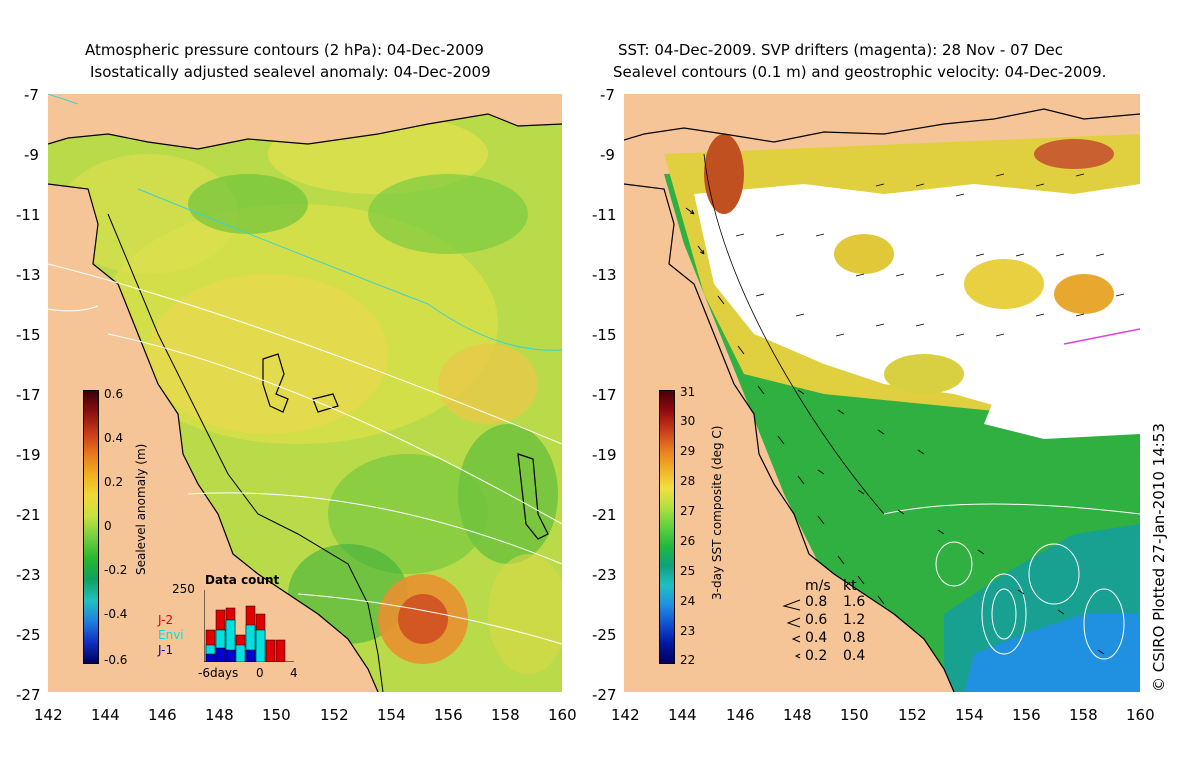 The width and height of the screenshot is (1200, 780). What do you see at coordinates (28, 335) in the screenshot?
I see `left-lat-label: -15` at bounding box center [28, 335].